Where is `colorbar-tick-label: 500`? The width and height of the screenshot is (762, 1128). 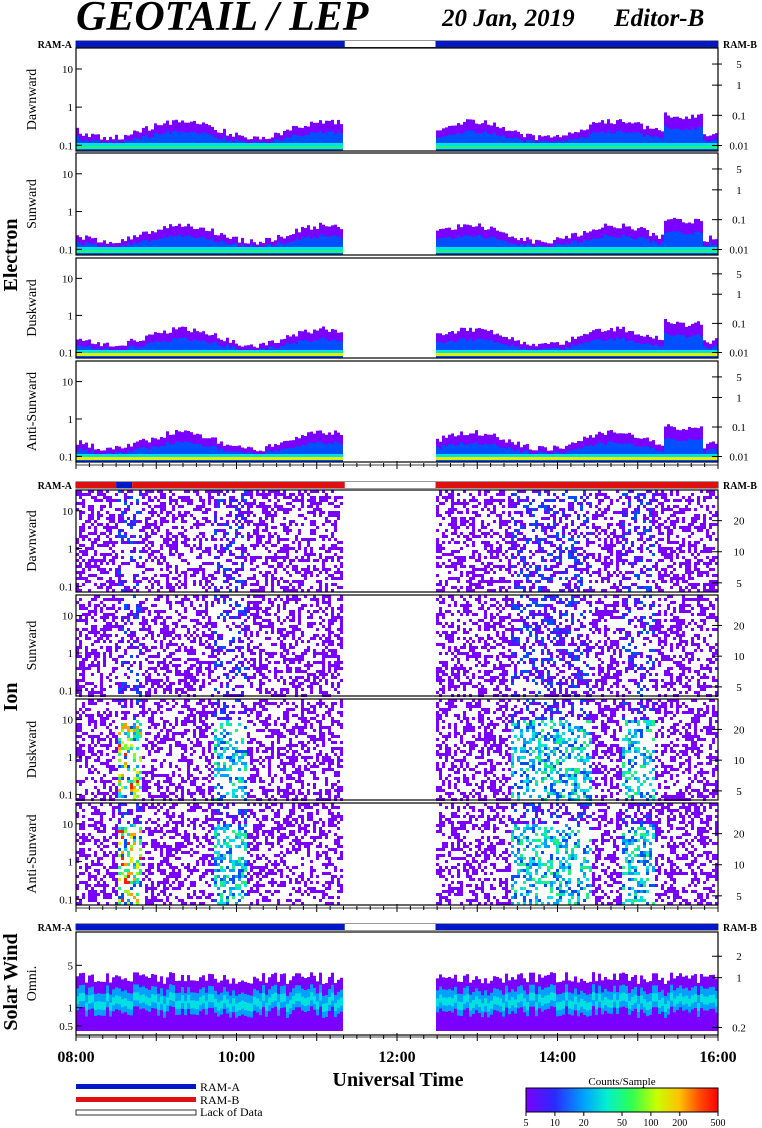
colorbar-tick-label: 500 is located at coordinates (718, 1123).